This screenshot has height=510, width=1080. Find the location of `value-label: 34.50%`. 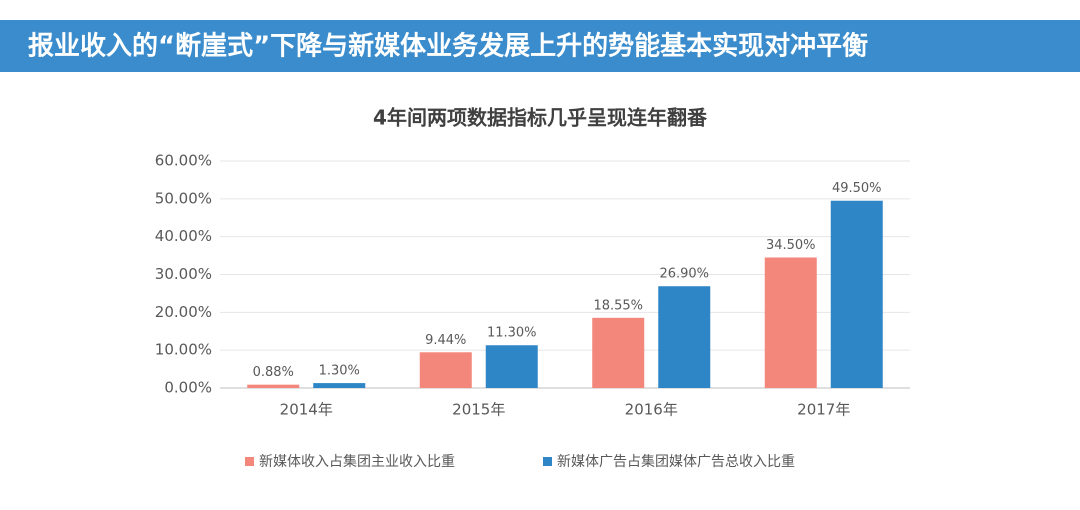

value-label: 34.50% is located at coordinates (791, 245).